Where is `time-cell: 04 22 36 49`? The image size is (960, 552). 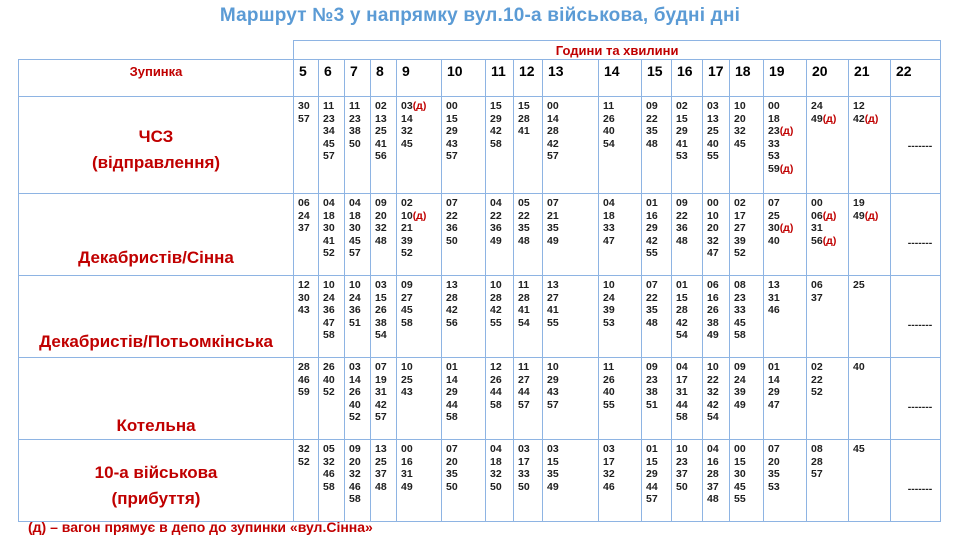
time-cell: 04 22 36 49 is located at coordinates (499, 234).